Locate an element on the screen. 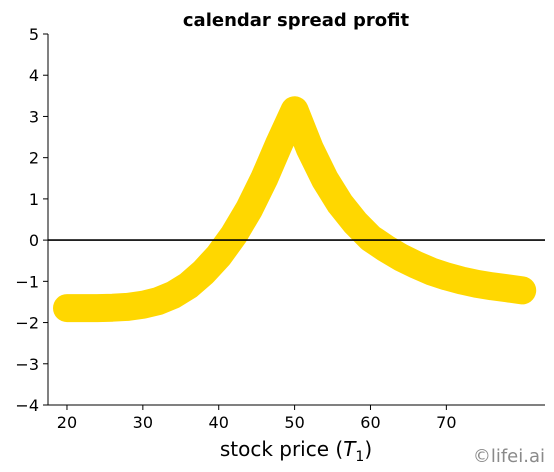  chart-title: calendar spread profit is located at coordinates (296, 20).